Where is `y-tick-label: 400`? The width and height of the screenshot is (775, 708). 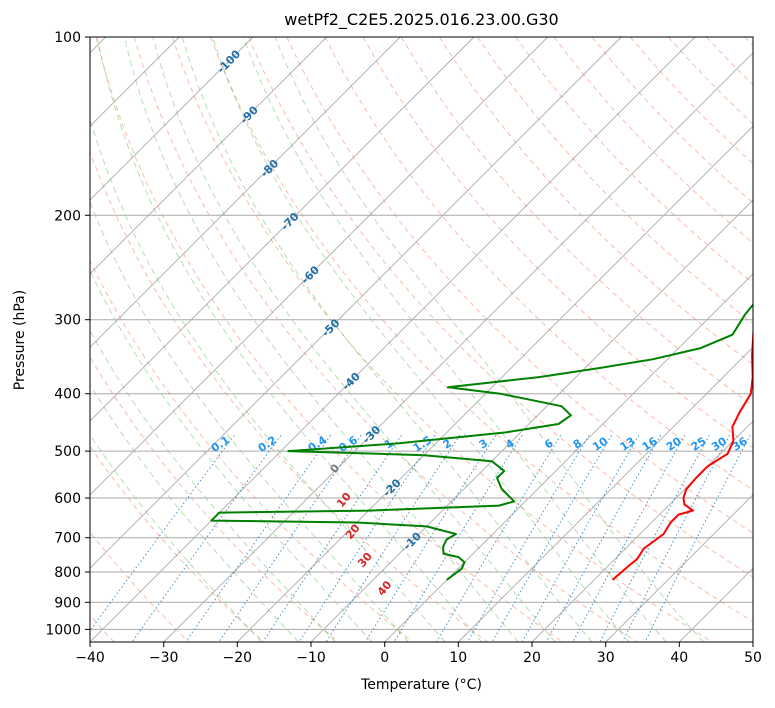 y-tick-label: 400 is located at coordinates (67, 395).